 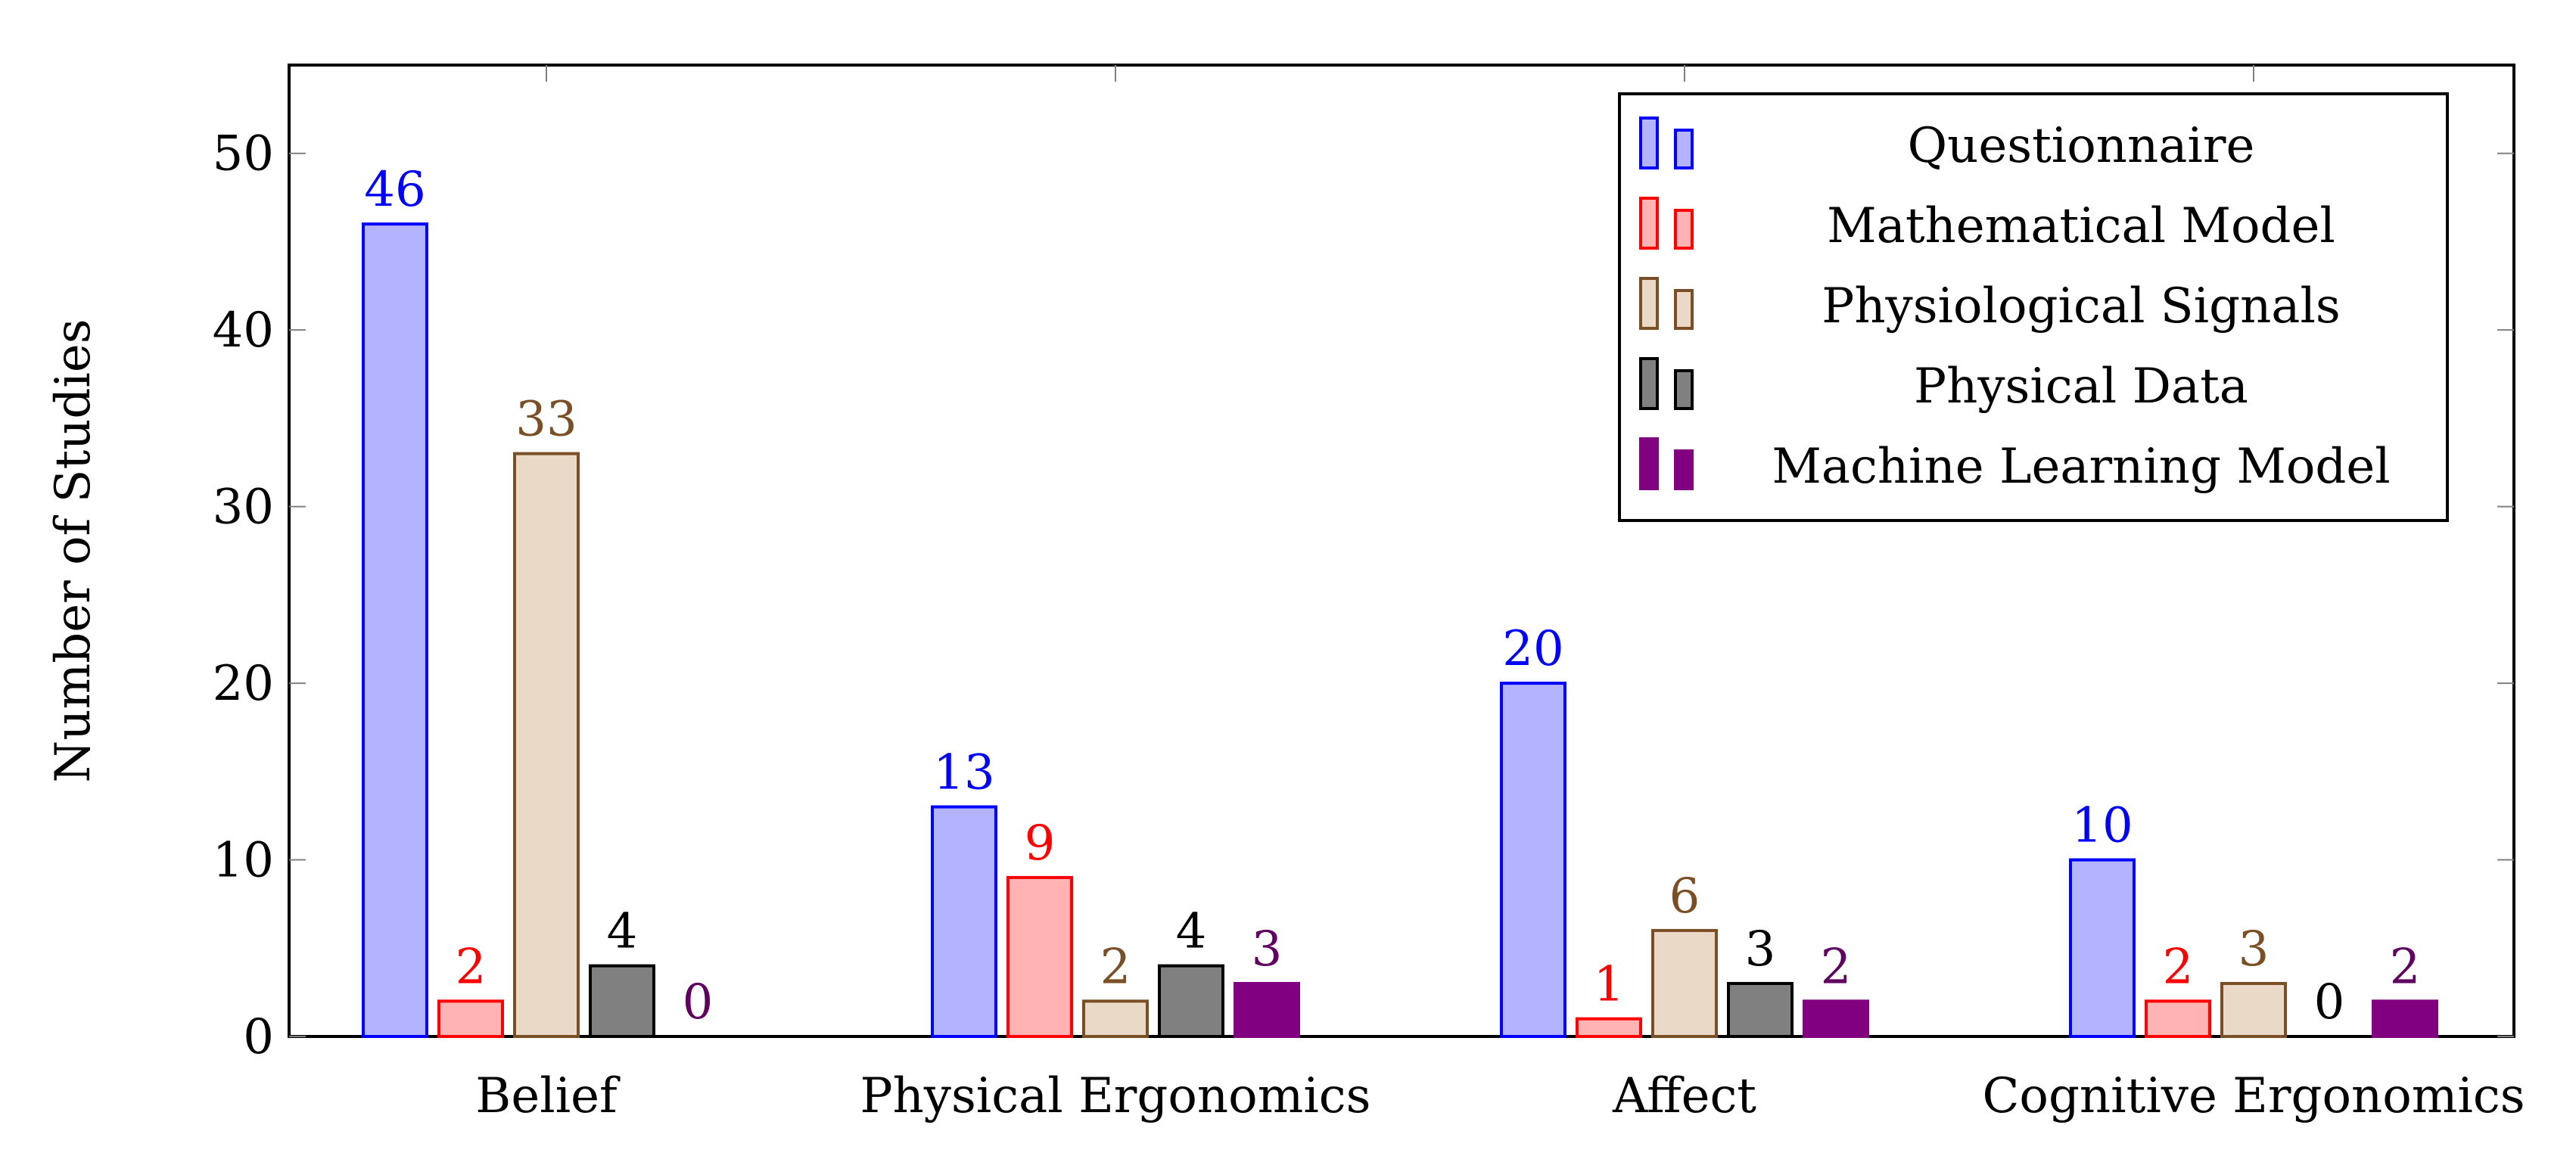 What do you see at coordinates (2081, 306) in the screenshot?
I see `legend-entry-label: Physiological Signals` at bounding box center [2081, 306].